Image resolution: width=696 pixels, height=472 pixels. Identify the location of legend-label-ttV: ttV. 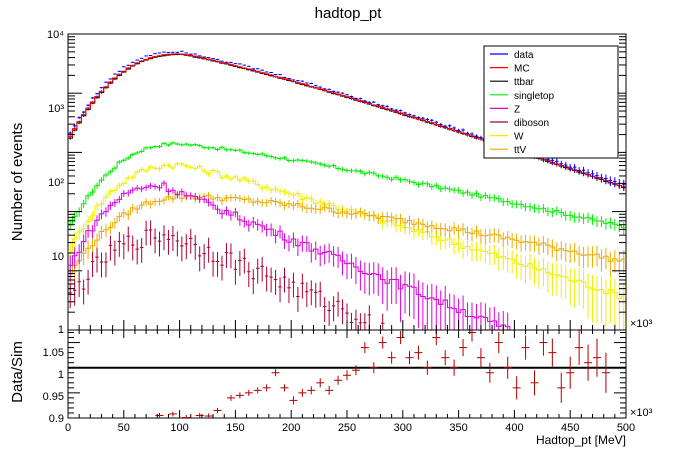
(520, 150).